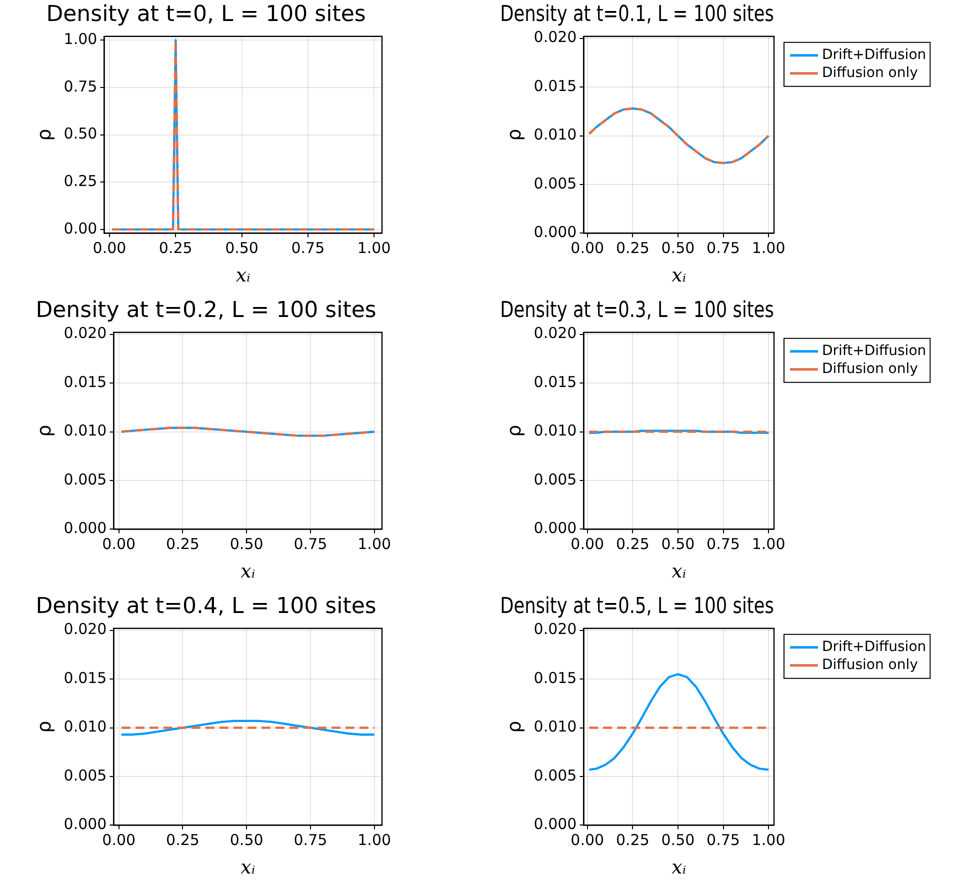 The image size is (954, 888). What do you see at coordinates (206, 14) in the screenshot?
I see `chart-title: Density at t=0, L = 100 sites` at bounding box center [206, 14].